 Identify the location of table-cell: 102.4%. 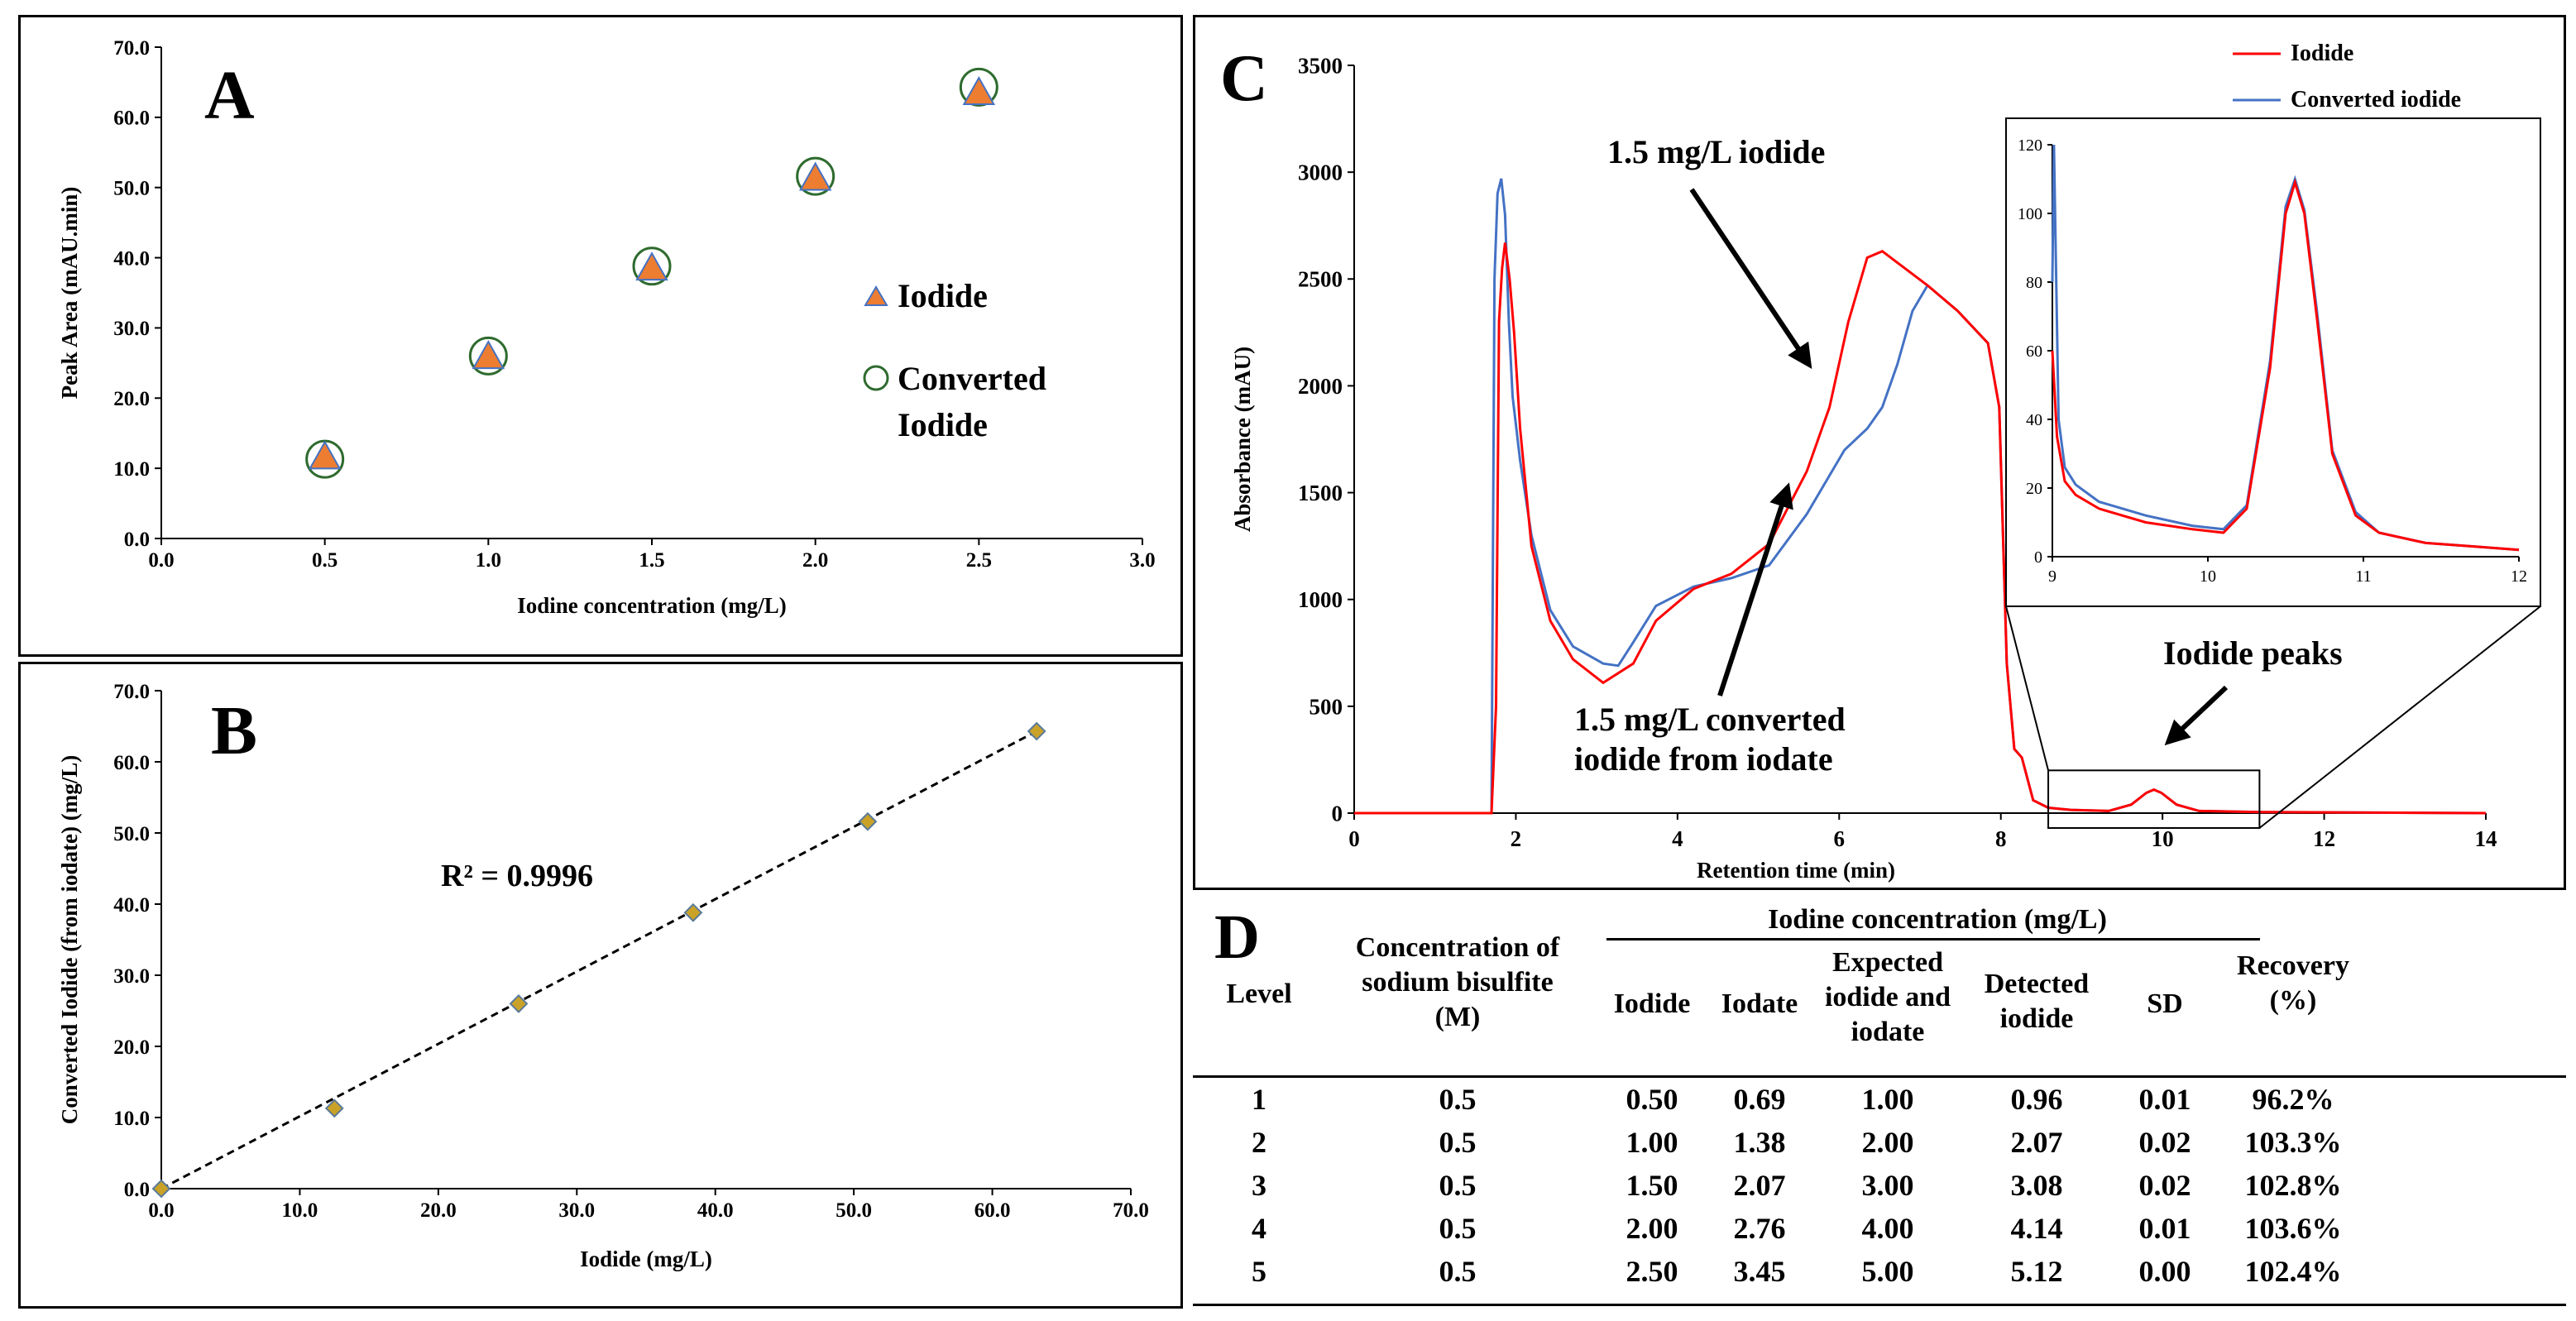
(2293, 1271).